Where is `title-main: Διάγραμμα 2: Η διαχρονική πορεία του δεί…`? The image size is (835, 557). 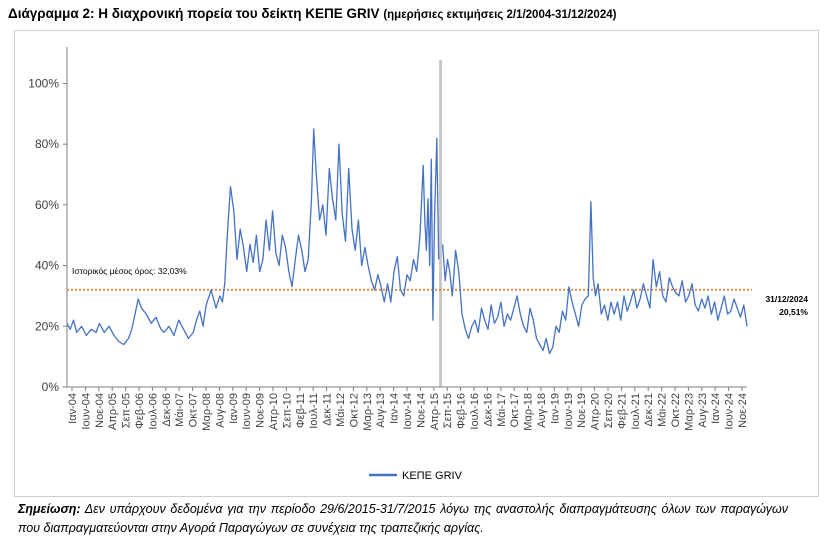
title-main: Διάγραμμα 2: Η διαχρονική πορεία του δεί… is located at coordinates (194, 13).